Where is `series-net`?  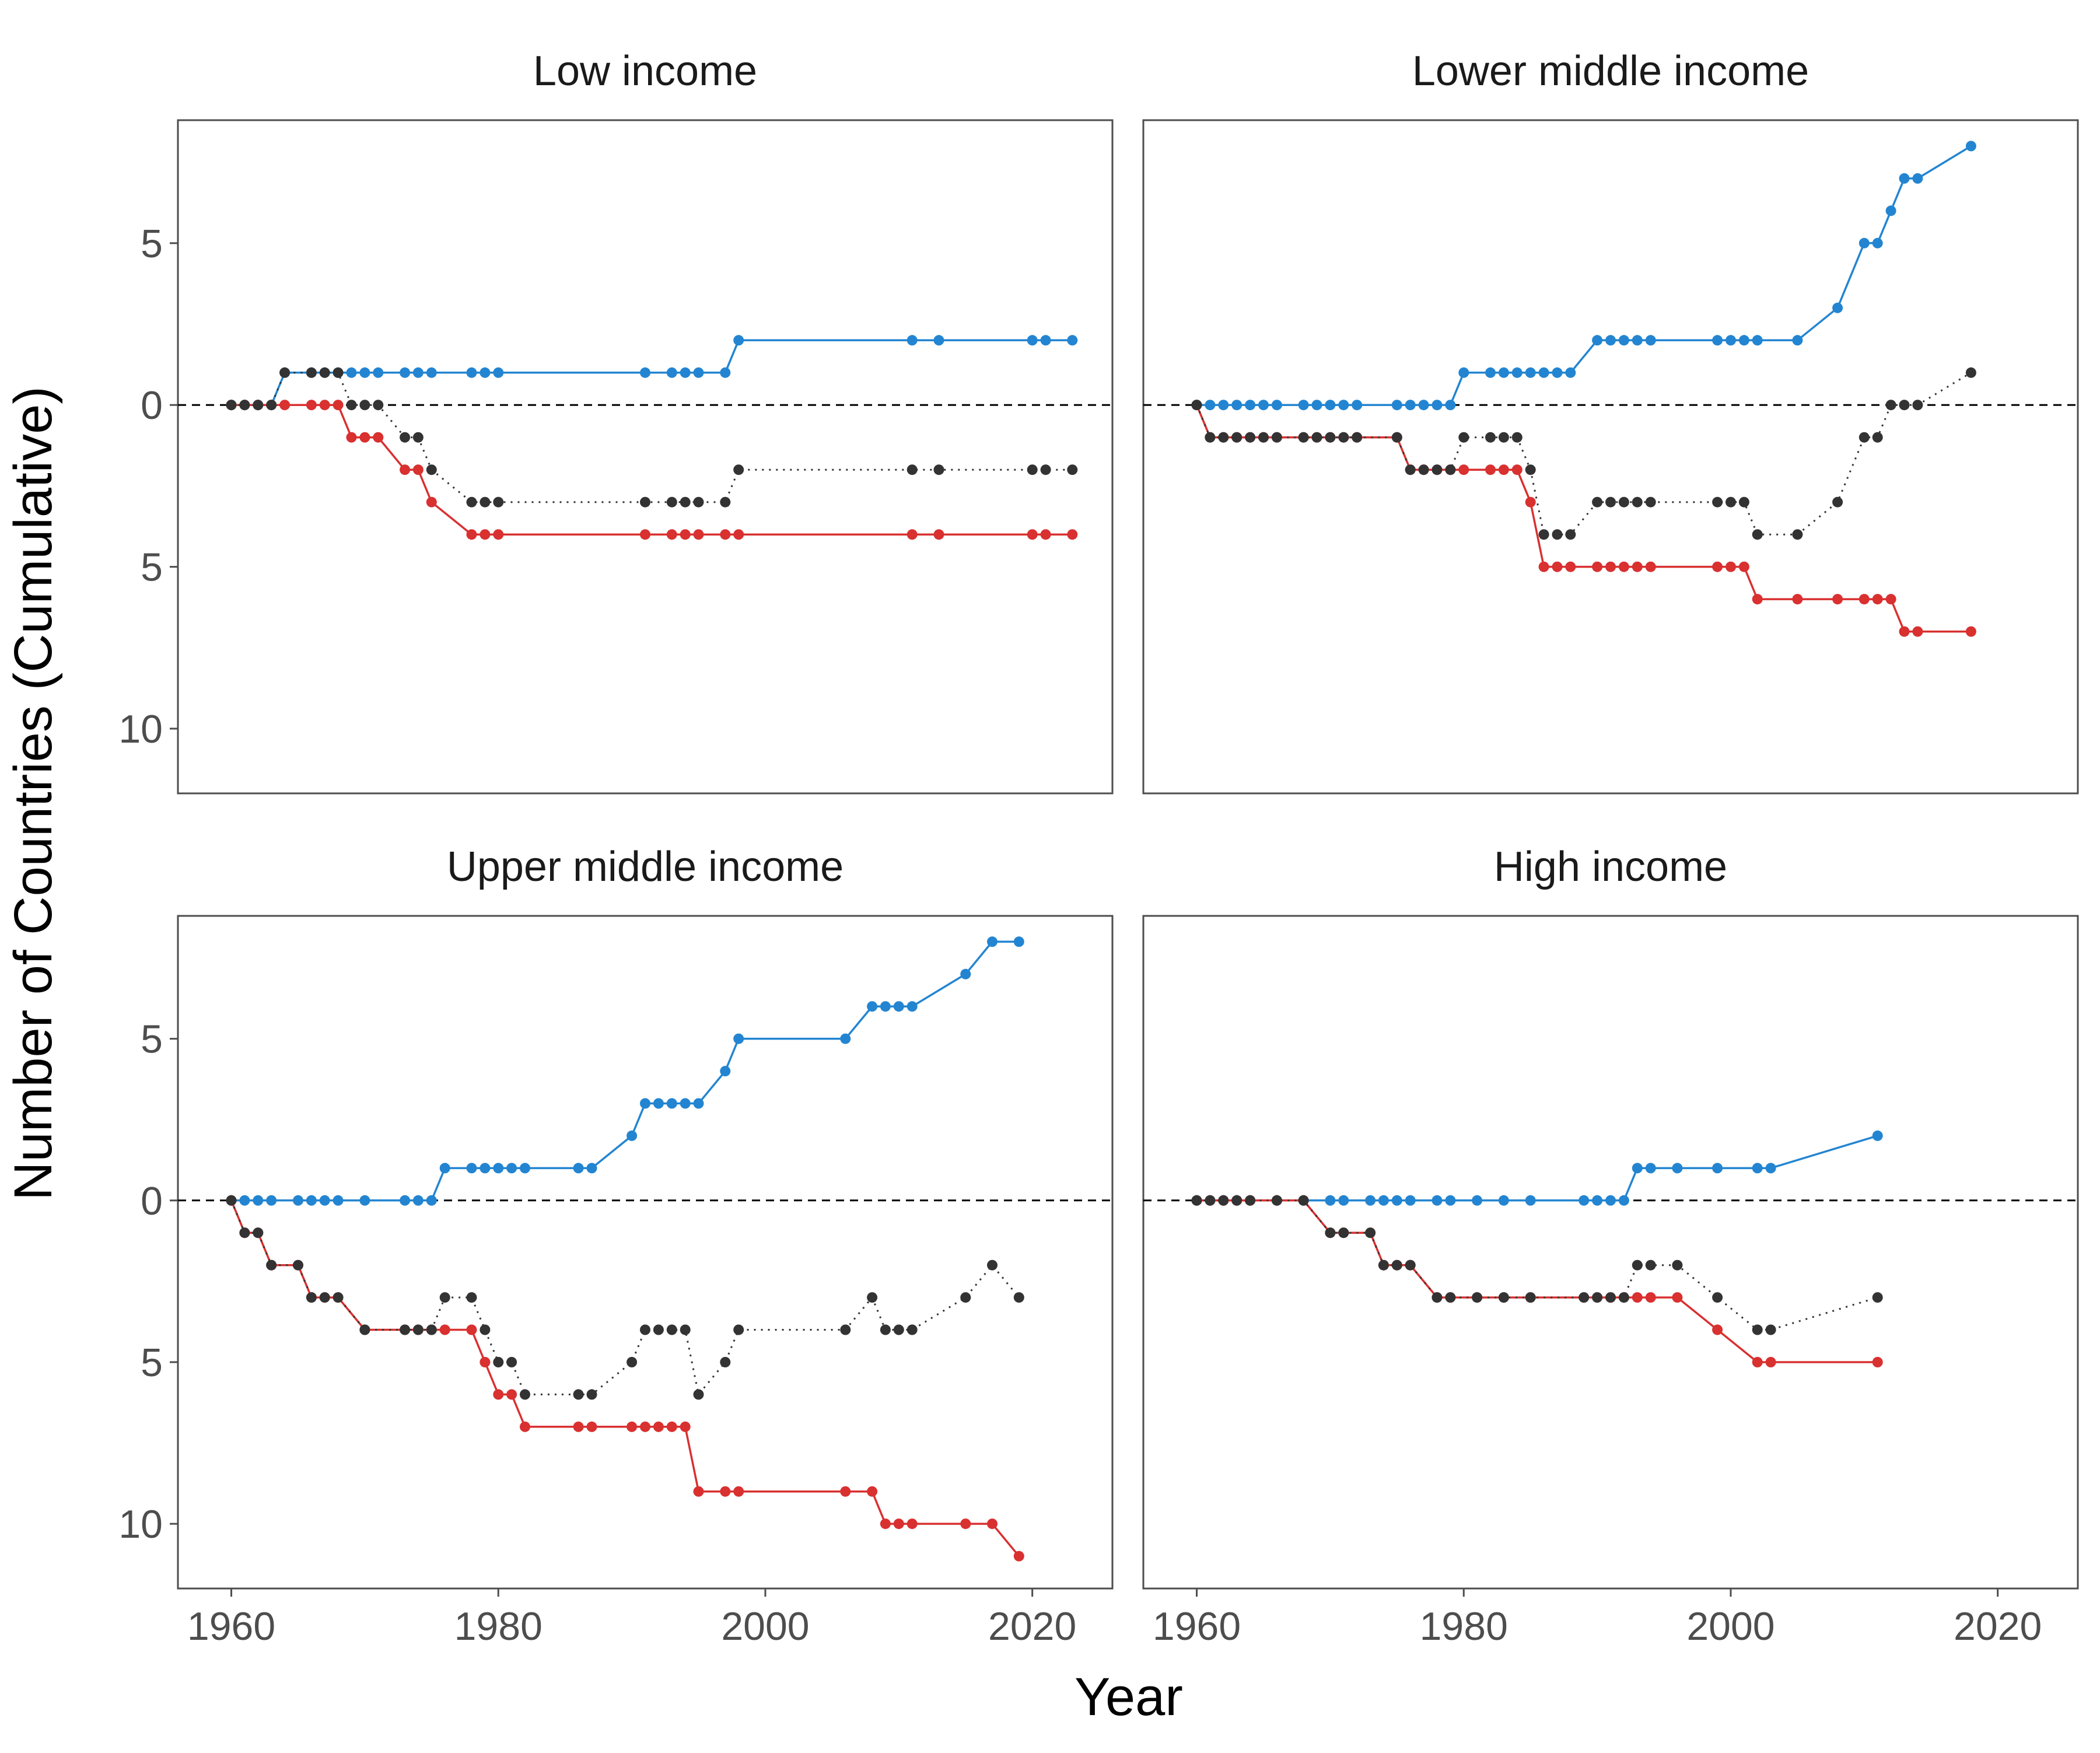 series-net is located at coordinates (1583, 453).